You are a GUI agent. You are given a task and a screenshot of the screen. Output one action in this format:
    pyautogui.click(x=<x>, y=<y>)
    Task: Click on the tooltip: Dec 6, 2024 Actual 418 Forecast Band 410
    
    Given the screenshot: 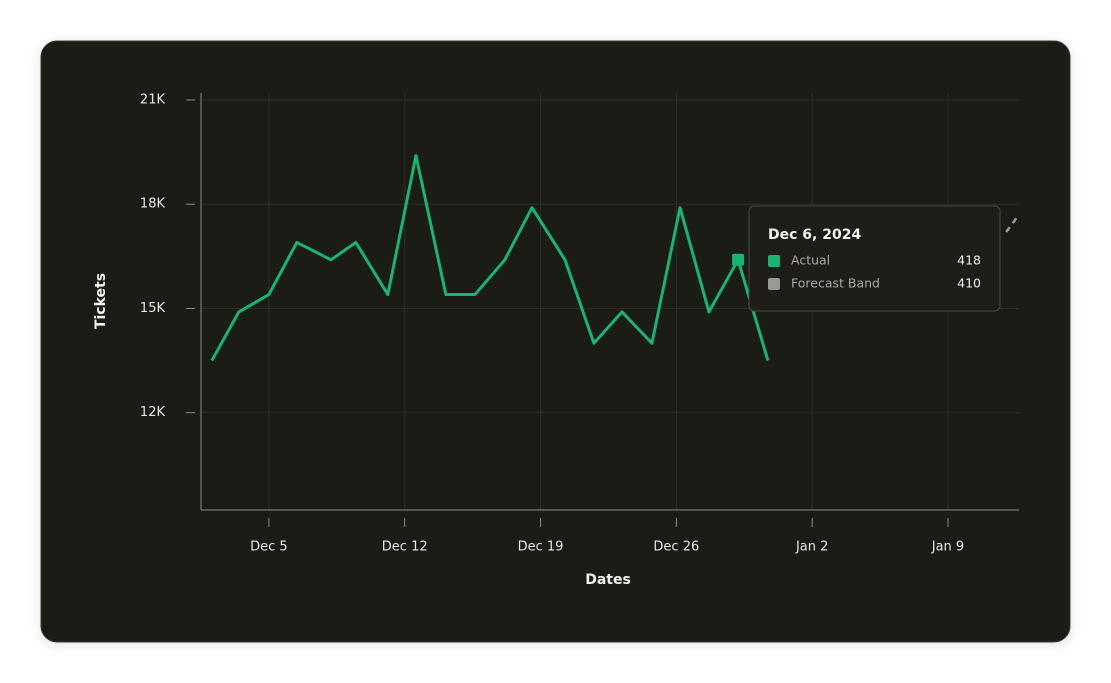 What is the action you would take?
    pyautogui.click(x=874, y=258)
    